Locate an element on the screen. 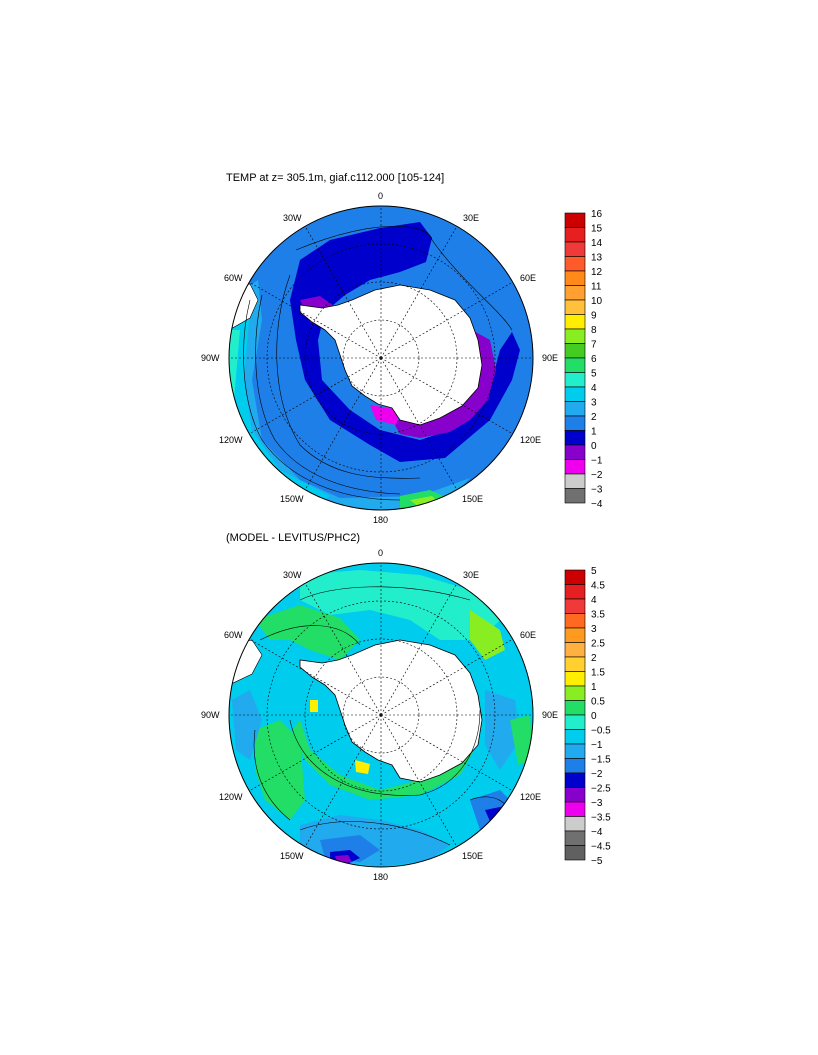  top-colorbar-tick-label: 12 is located at coordinates (597, 272).